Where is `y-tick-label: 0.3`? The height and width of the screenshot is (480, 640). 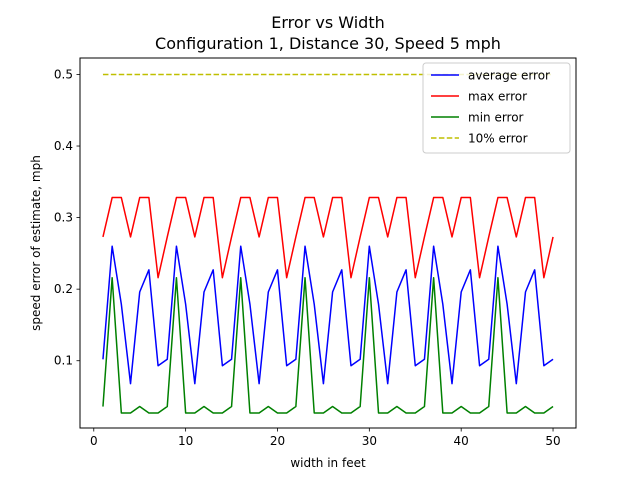
y-tick-label: 0.3 is located at coordinates (63, 218).